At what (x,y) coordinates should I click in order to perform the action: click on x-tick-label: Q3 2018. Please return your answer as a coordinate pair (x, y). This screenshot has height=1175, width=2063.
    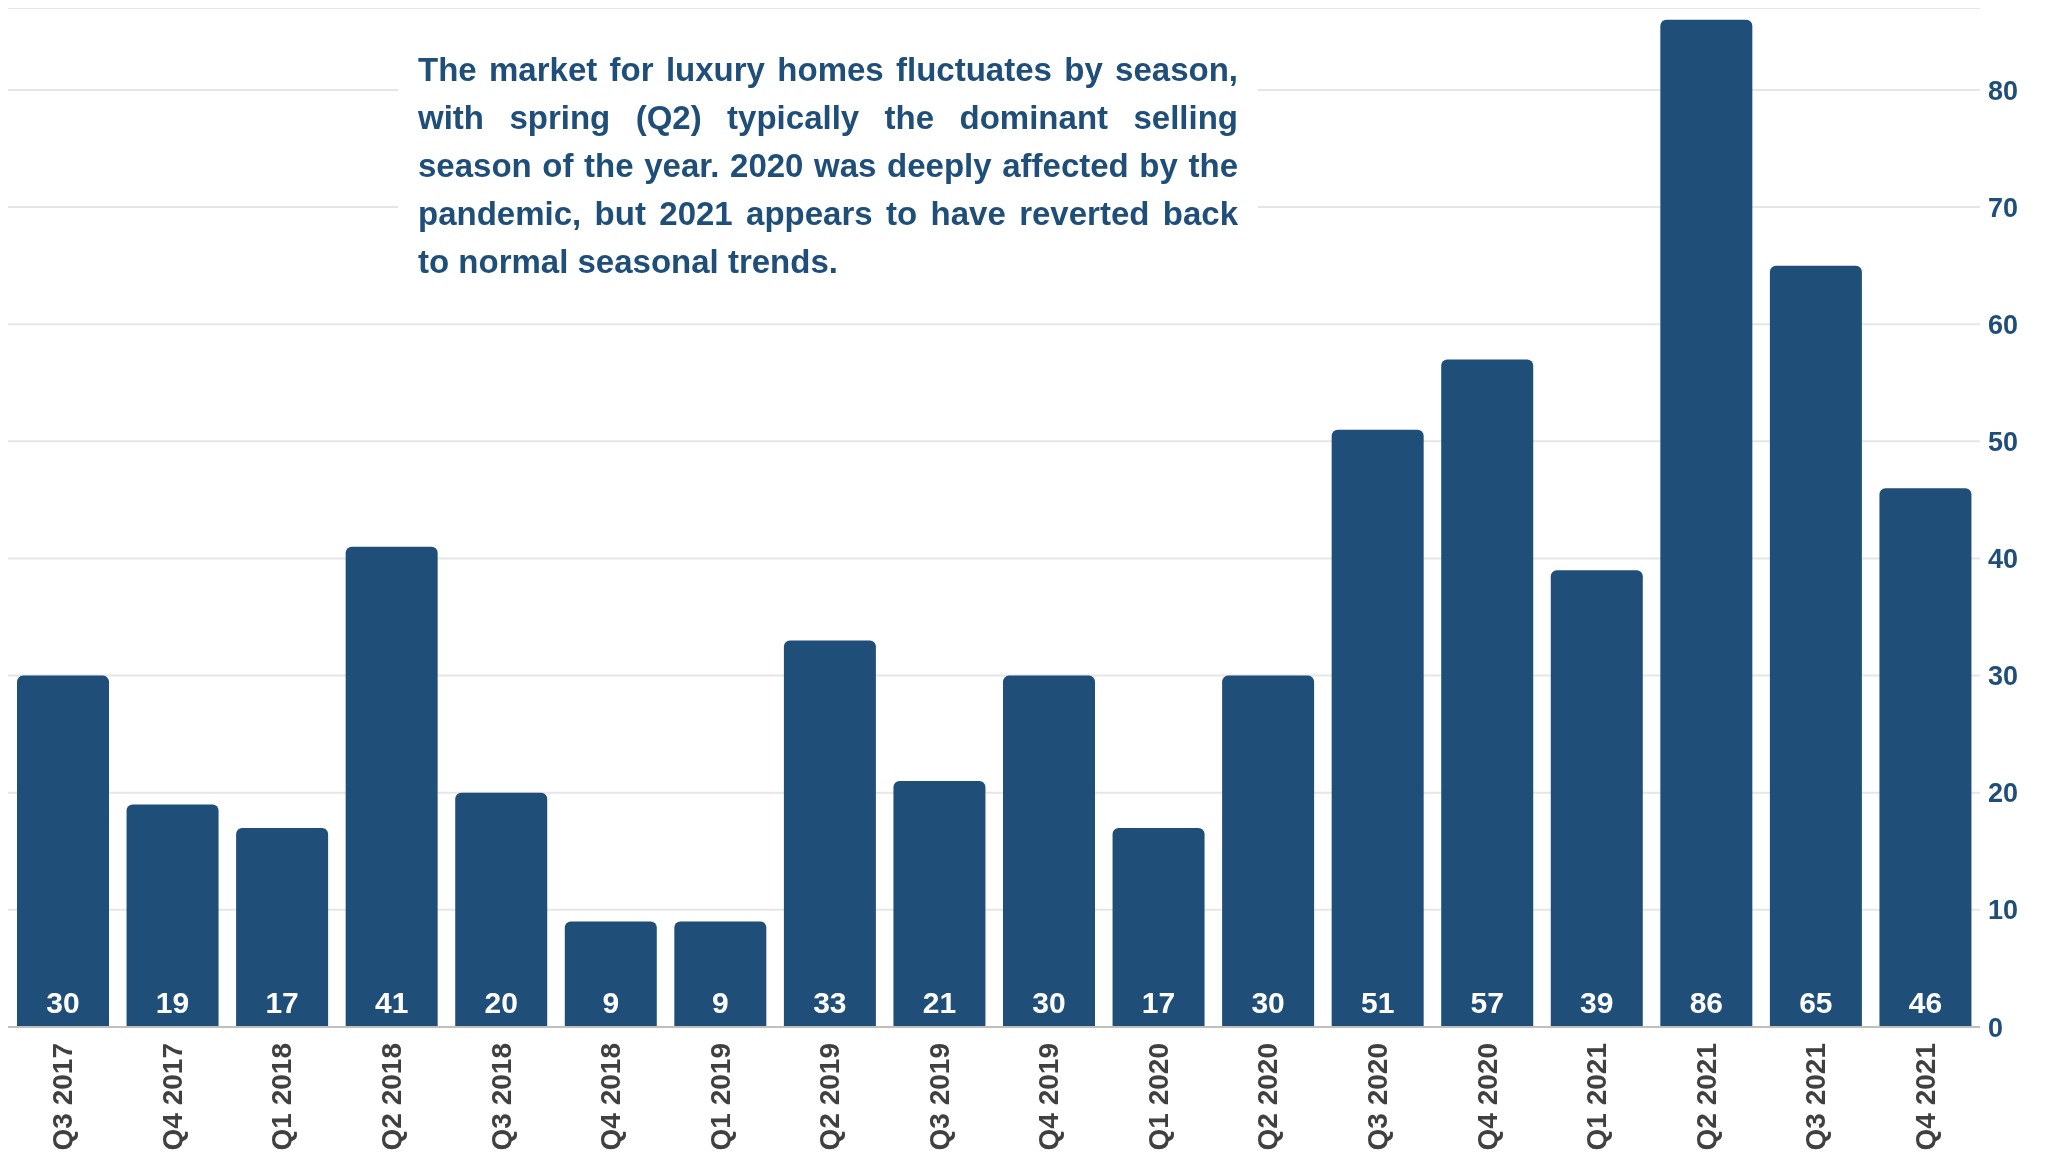
    Looking at the image, I should click on (501, 1097).